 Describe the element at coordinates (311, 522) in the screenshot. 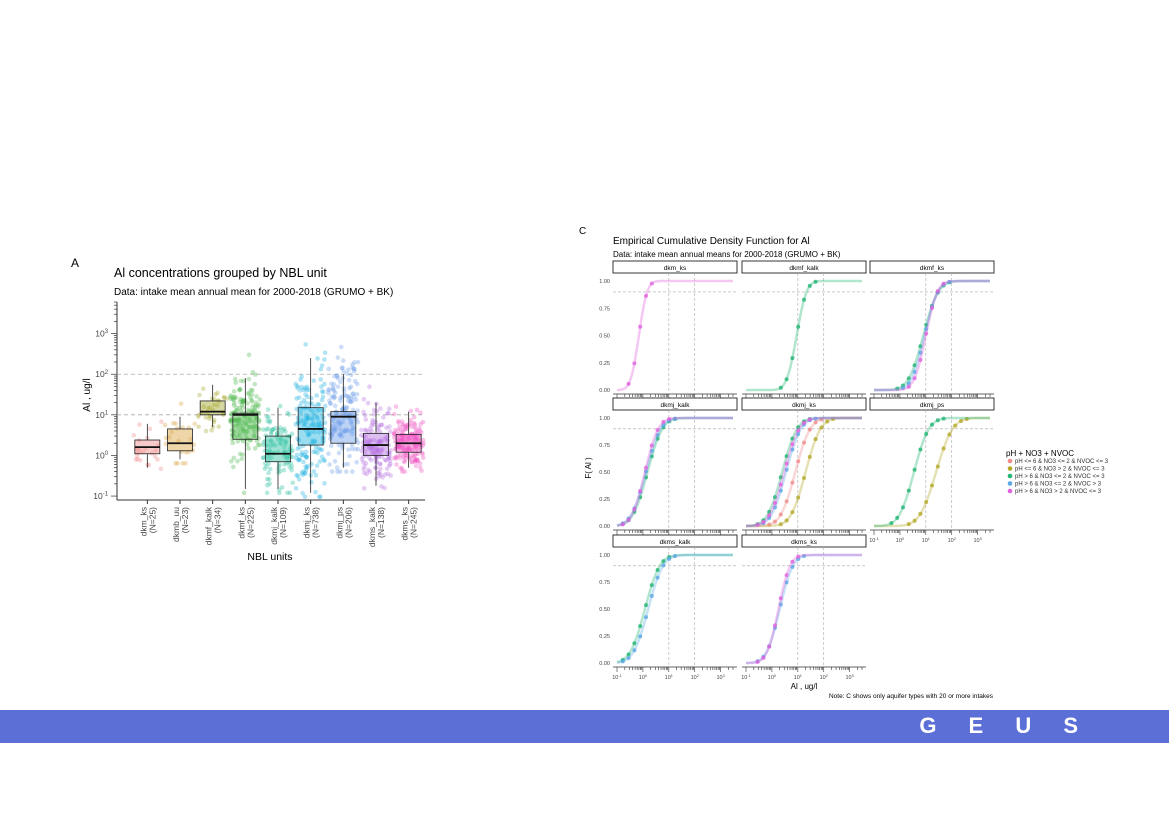

I see `x-tick-label: dkmj_ks(N=738)` at that location.